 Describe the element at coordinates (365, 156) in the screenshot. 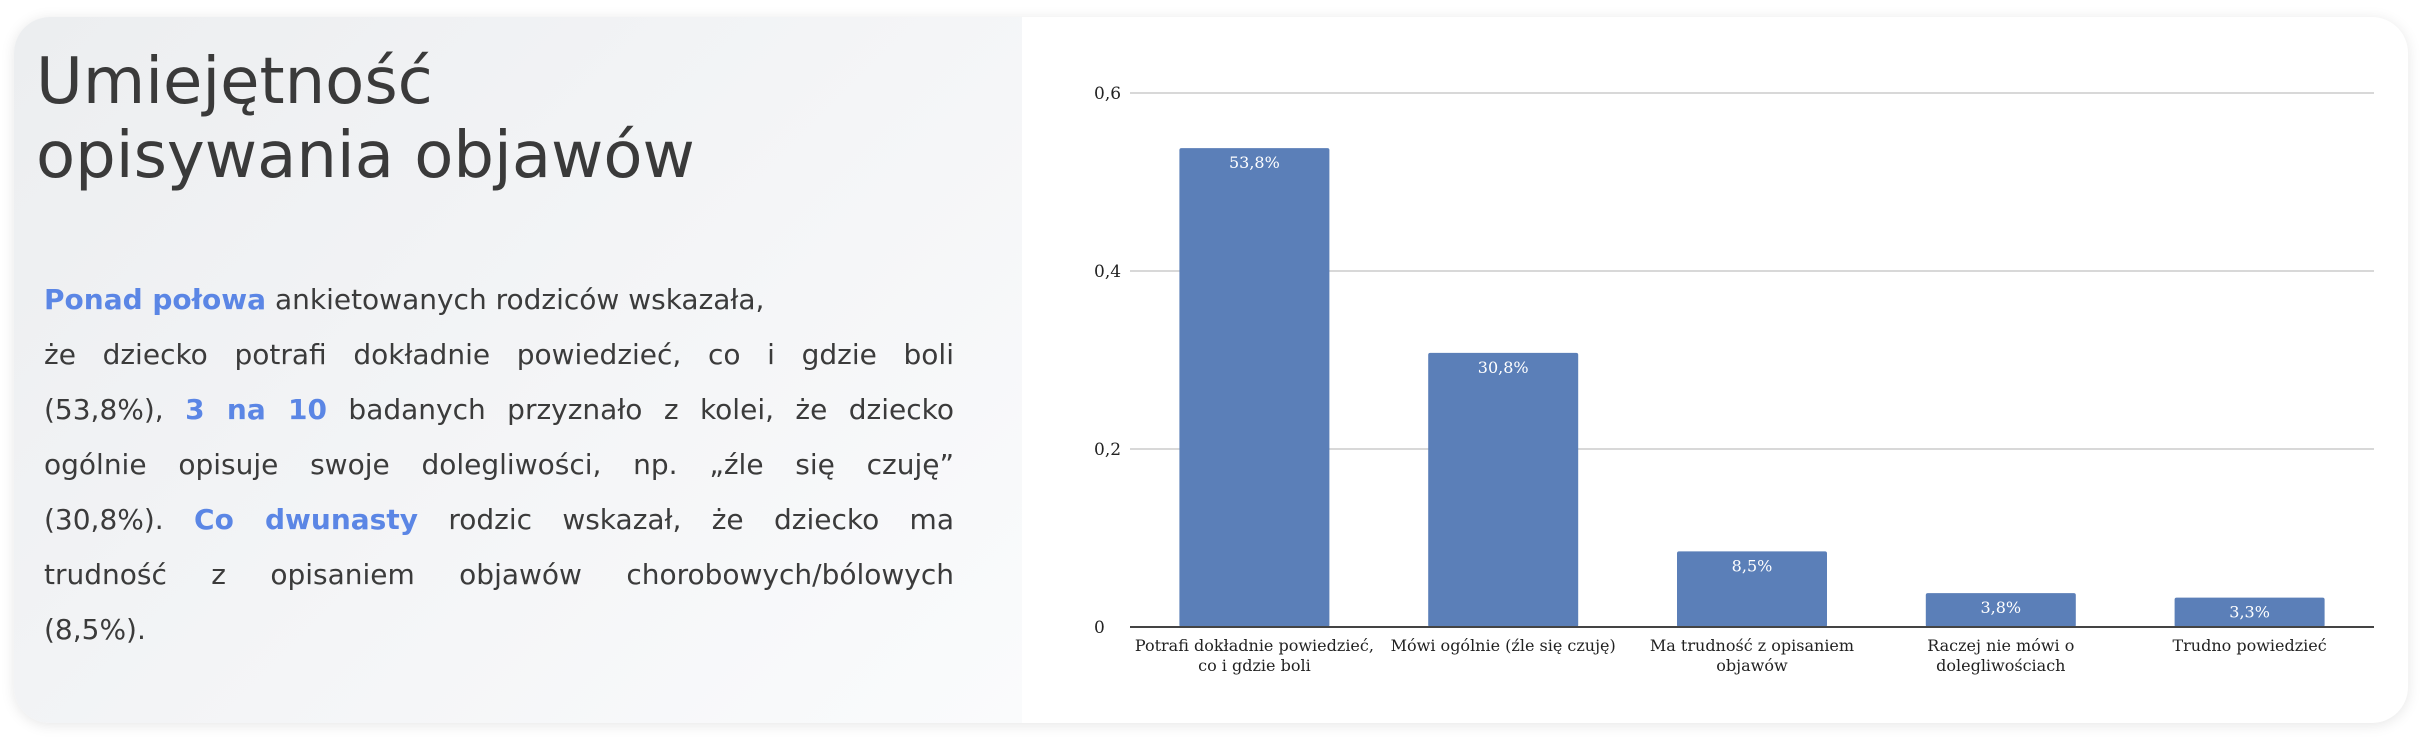

I see `title-line-2: opisywania objawów` at that location.